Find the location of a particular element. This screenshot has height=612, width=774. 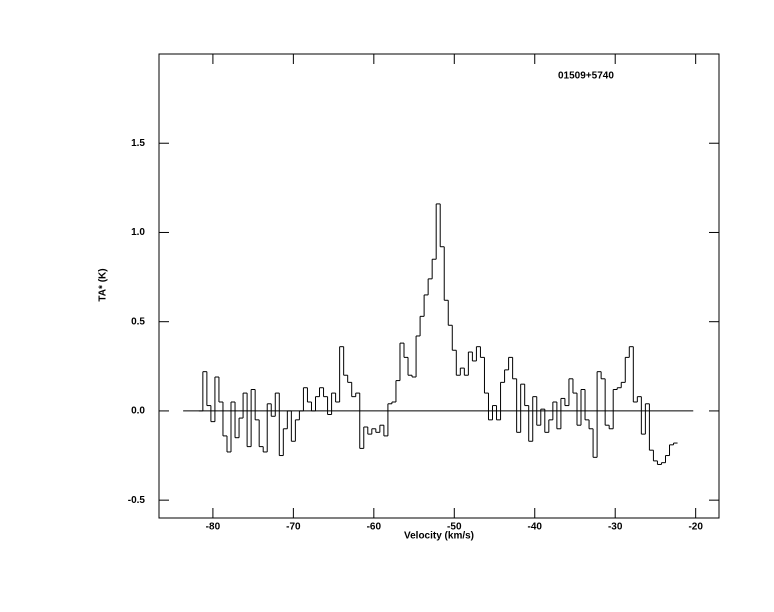

x-tick-label: -50 is located at coordinates (454, 527).